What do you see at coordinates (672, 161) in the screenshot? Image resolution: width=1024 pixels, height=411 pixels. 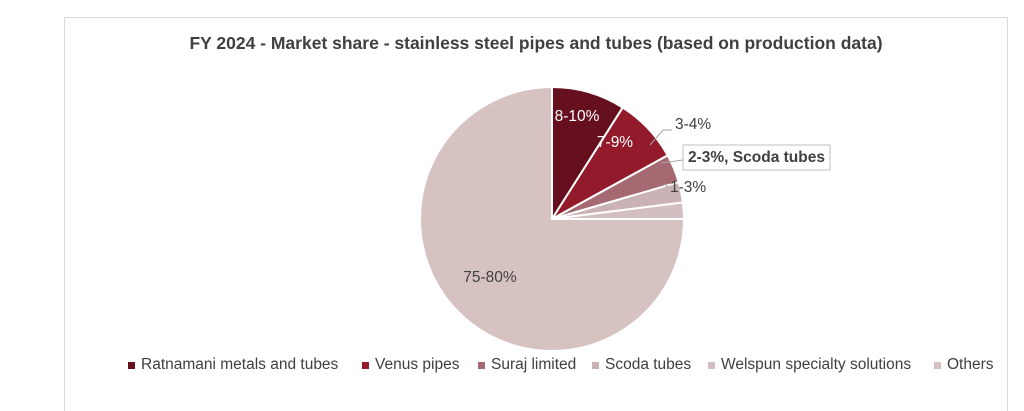 I see `leader-line-scoda-tubes` at bounding box center [672, 161].